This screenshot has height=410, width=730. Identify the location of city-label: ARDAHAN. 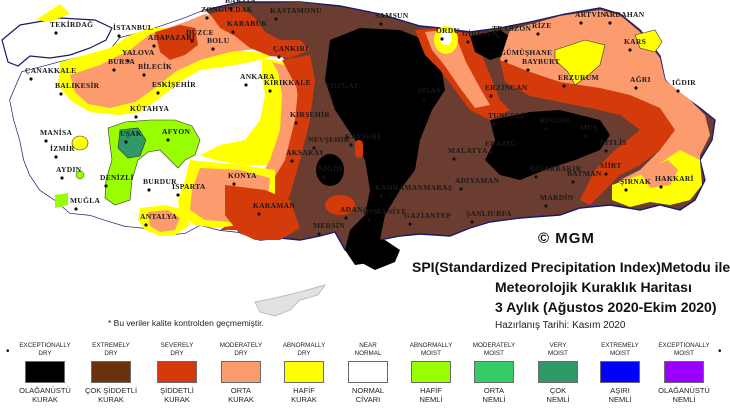
(624, 14).